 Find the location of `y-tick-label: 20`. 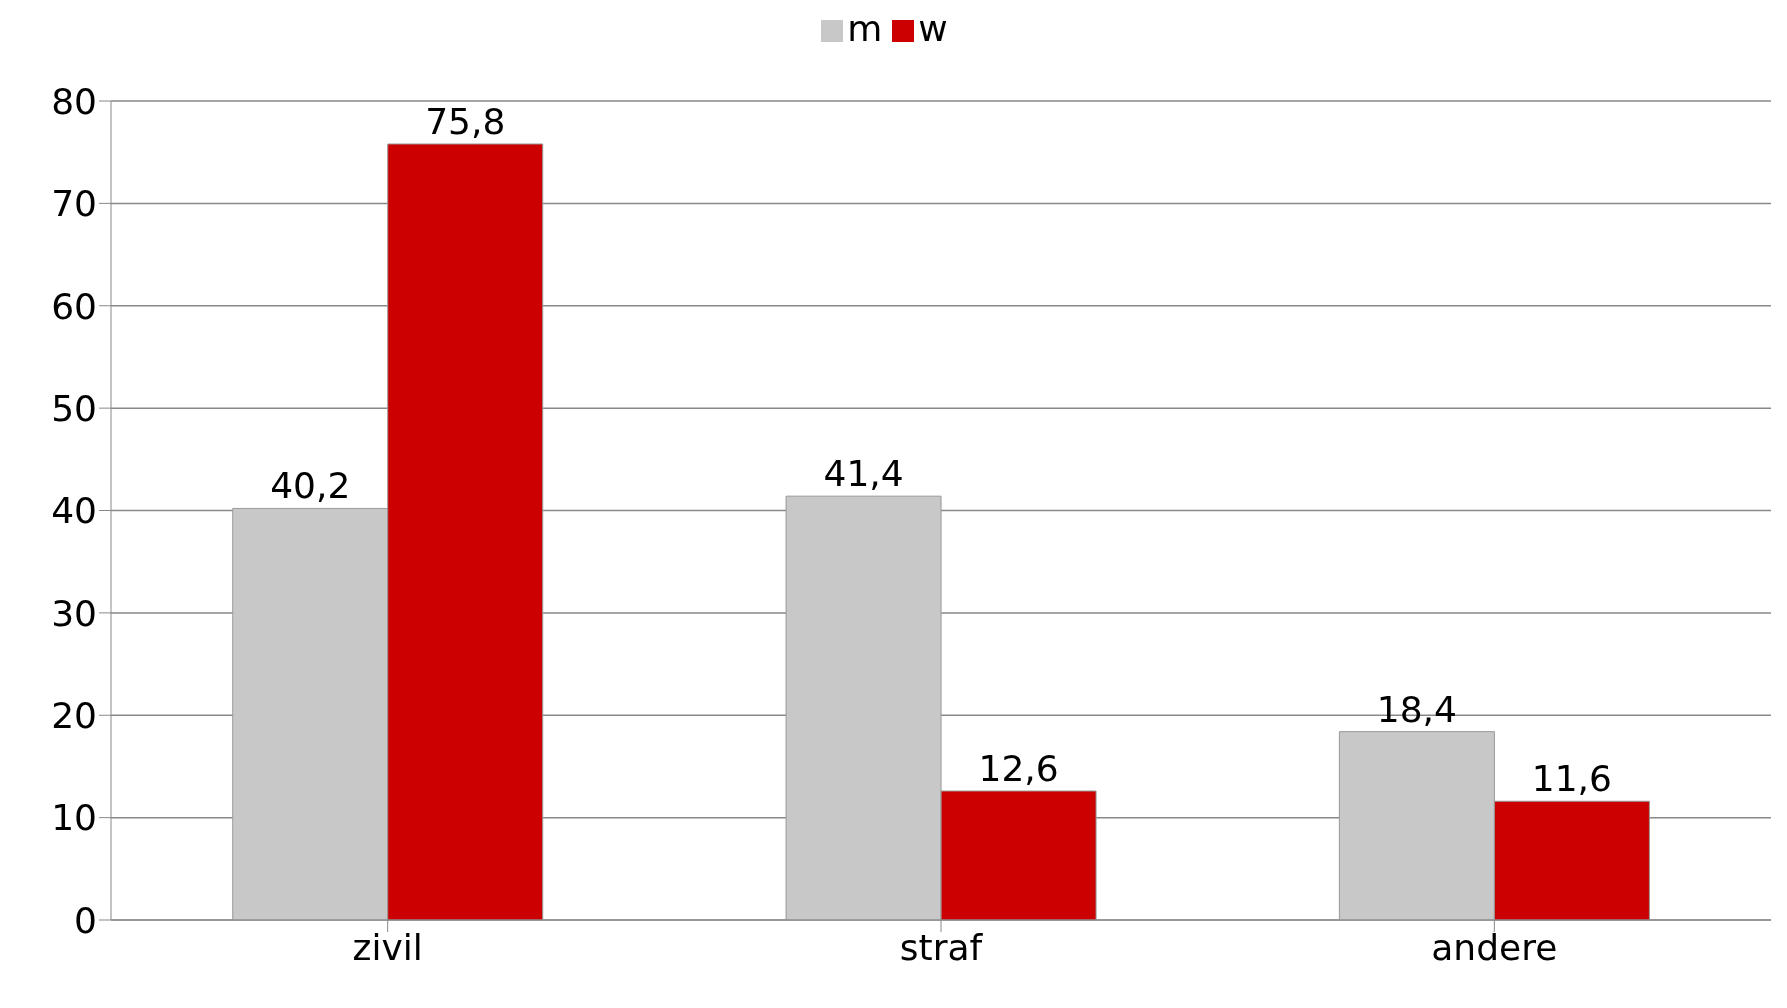

y-tick-label: 20 is located at coordinates (74, 716).